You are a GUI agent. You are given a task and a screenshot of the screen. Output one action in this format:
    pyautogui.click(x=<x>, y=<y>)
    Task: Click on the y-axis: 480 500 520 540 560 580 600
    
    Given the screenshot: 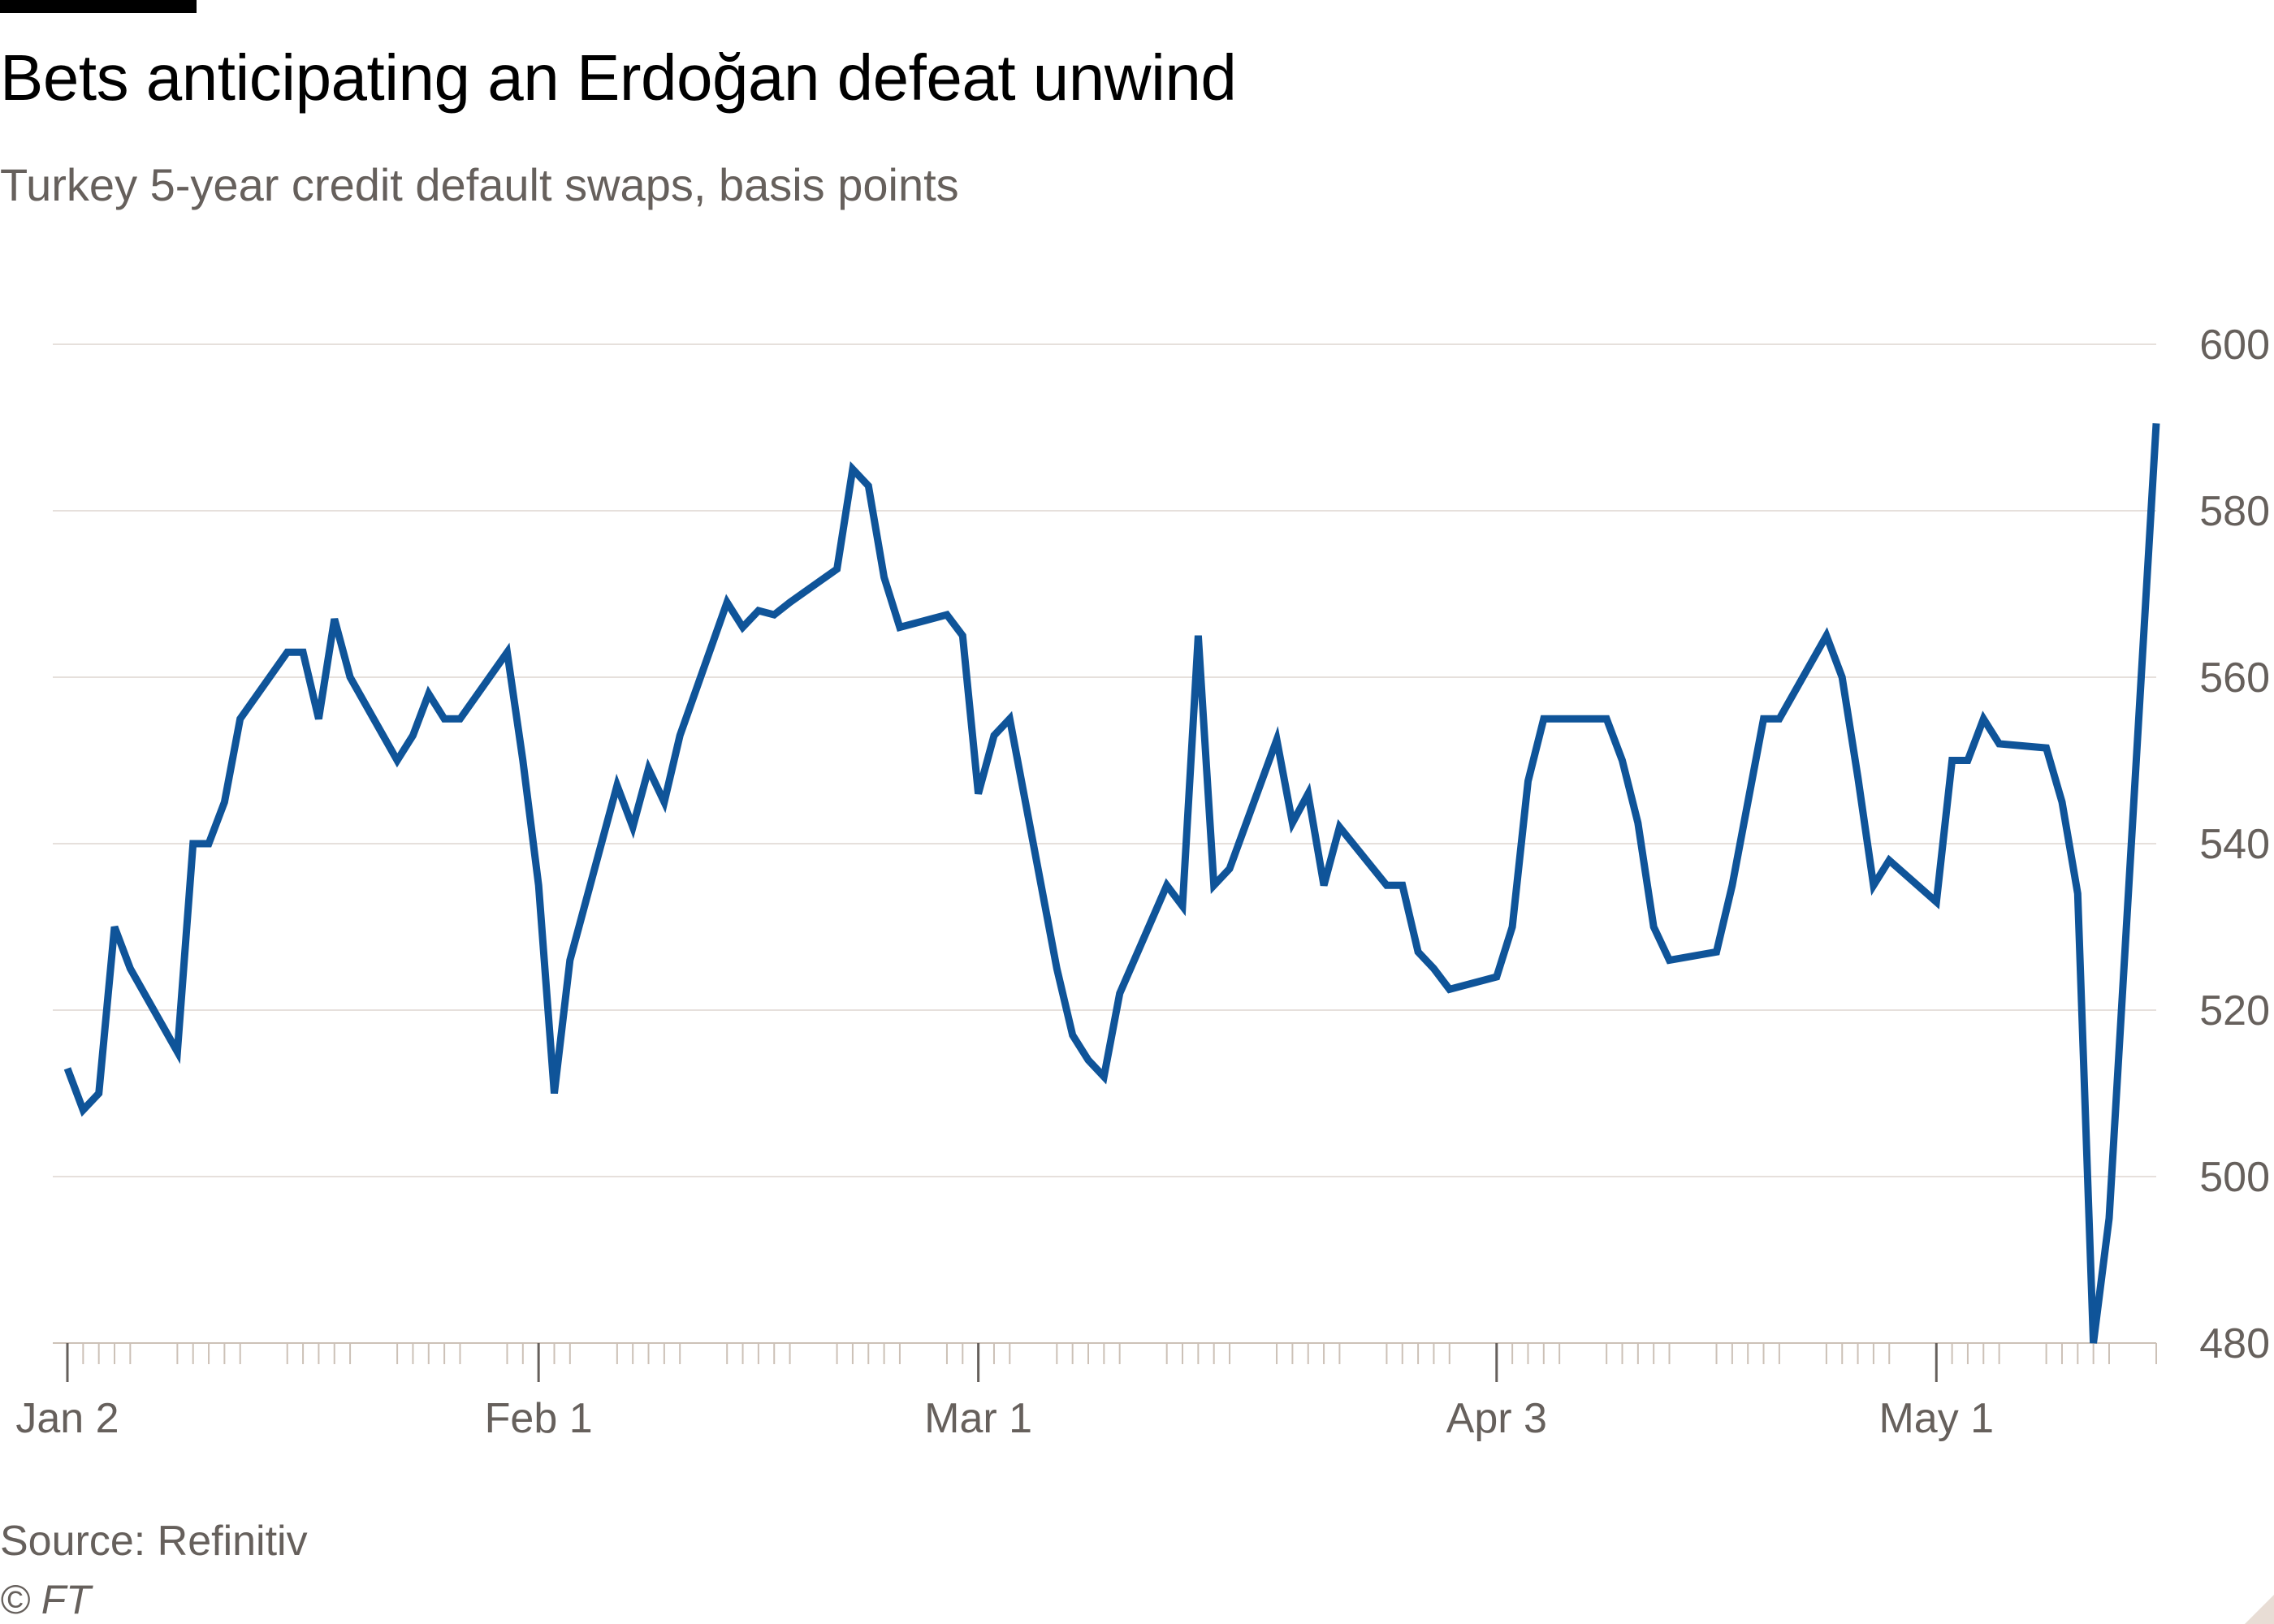 What is the action you would take?
    pyautogui.click(x=2234, y=845)
    